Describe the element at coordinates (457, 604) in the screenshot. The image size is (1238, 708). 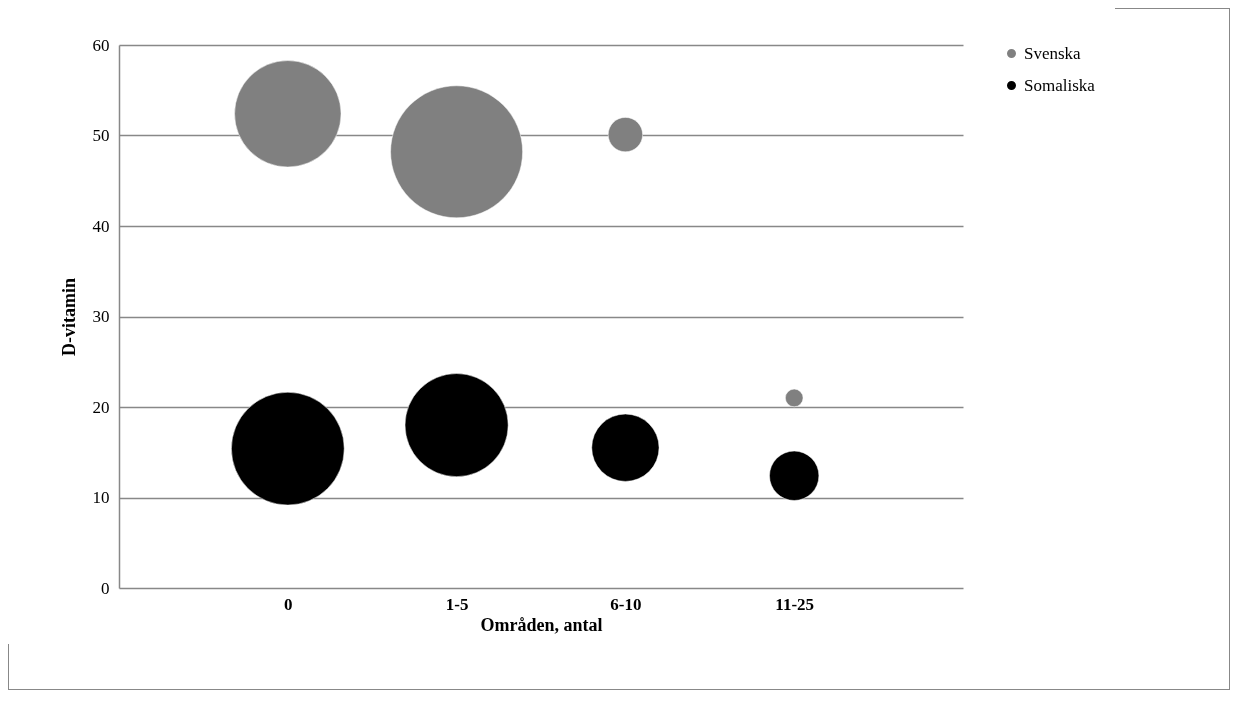
I see `x-tick-label: 1-5` at that location.